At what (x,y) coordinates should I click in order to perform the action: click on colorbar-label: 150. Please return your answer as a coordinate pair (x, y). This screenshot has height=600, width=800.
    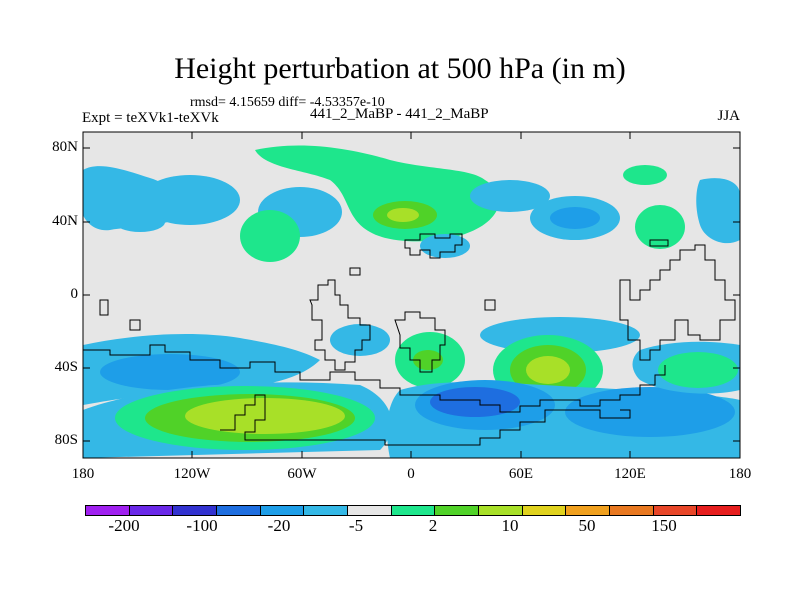
    Looking at the image, I should click on (664, 525).